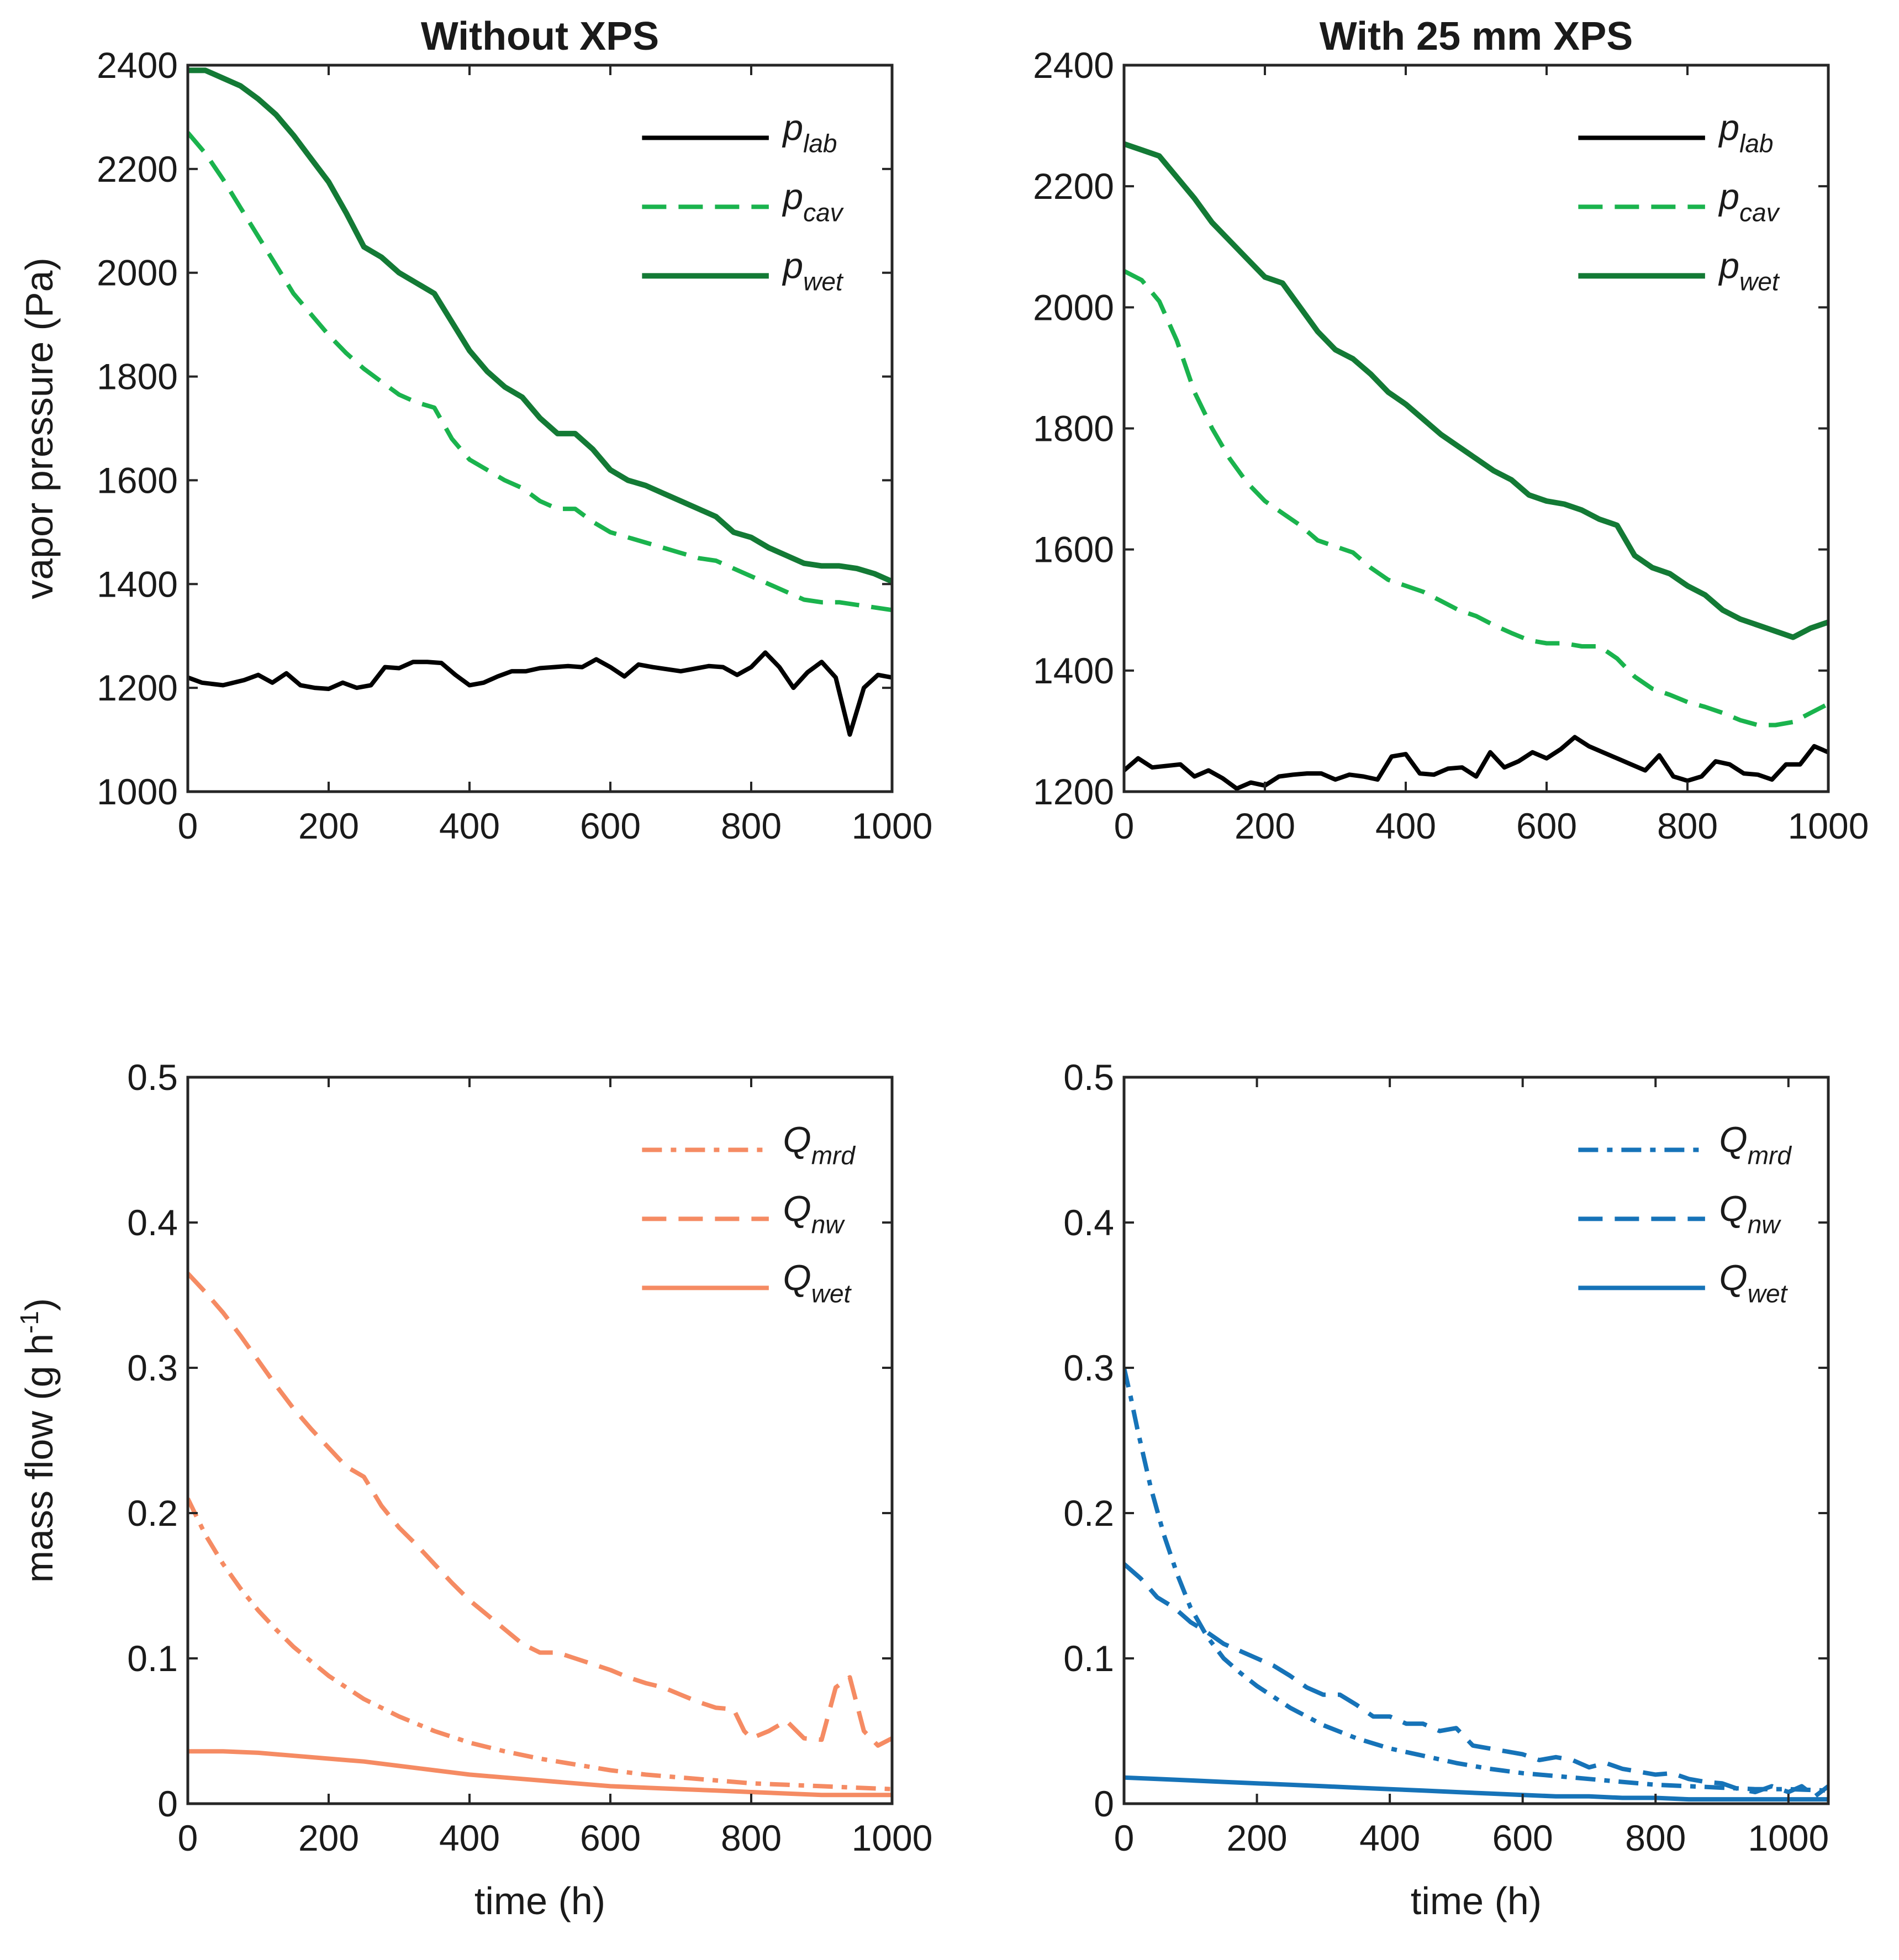  I want to click on chart-3-ytick-label-2: 0.2, so click(1089, 1513).